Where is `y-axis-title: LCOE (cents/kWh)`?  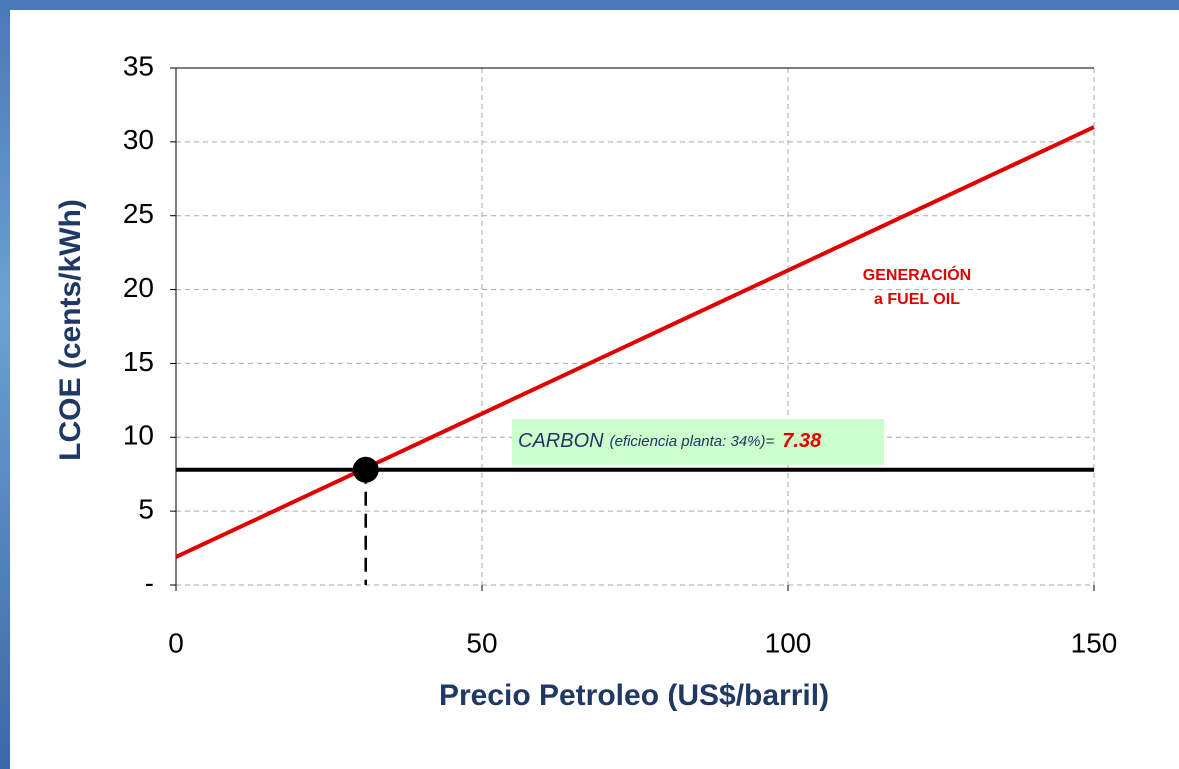 y-axis-title: LCOE (cents/kWh) is located at coordinates (70, 330).